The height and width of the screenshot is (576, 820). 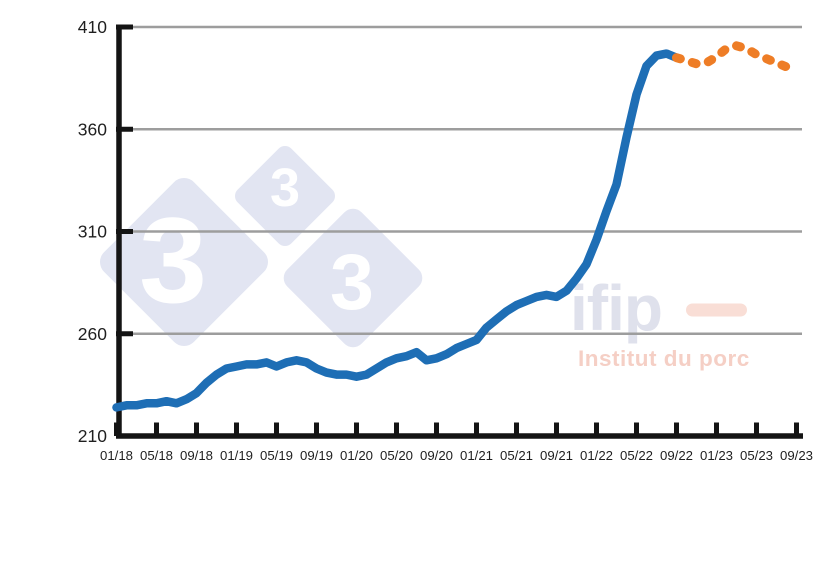 I want to click on x-axis-tick-label: 01/21, so click(x=476, y=455).